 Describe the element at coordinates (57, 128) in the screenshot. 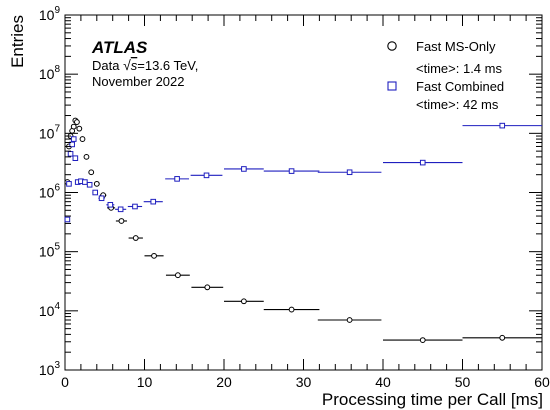

I see `y-tick-exponent: 7` at that location.